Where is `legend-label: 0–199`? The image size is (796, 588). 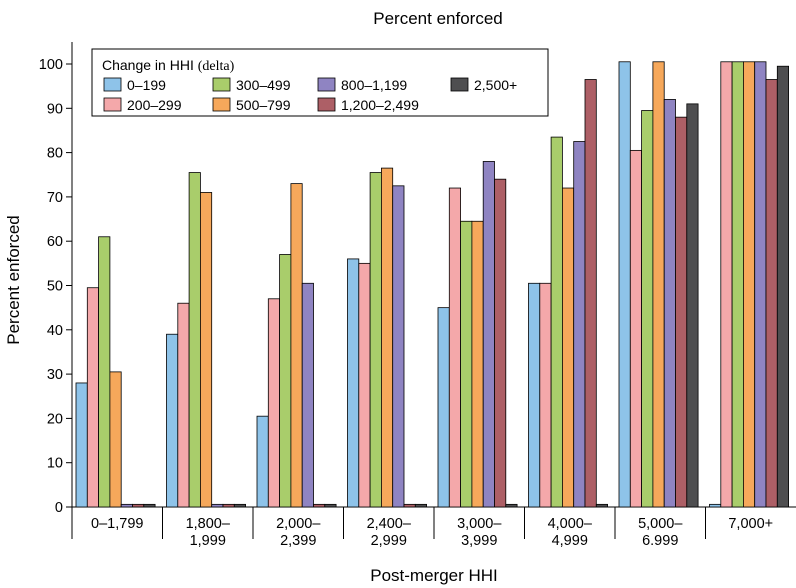
legend-label: 0–199 is located at coordinates (146, 85).